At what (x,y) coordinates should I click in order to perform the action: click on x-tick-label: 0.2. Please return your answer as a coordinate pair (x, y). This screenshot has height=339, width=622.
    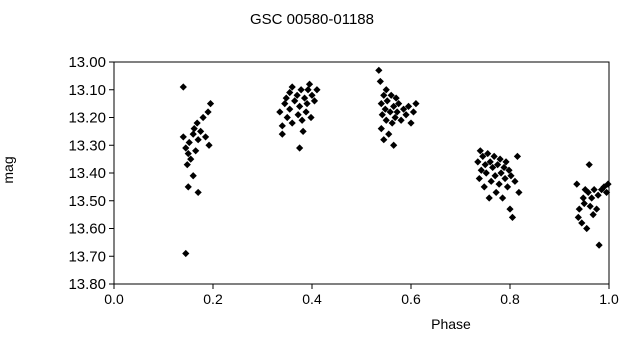
    Looking at the image, I should click on (213, 299).